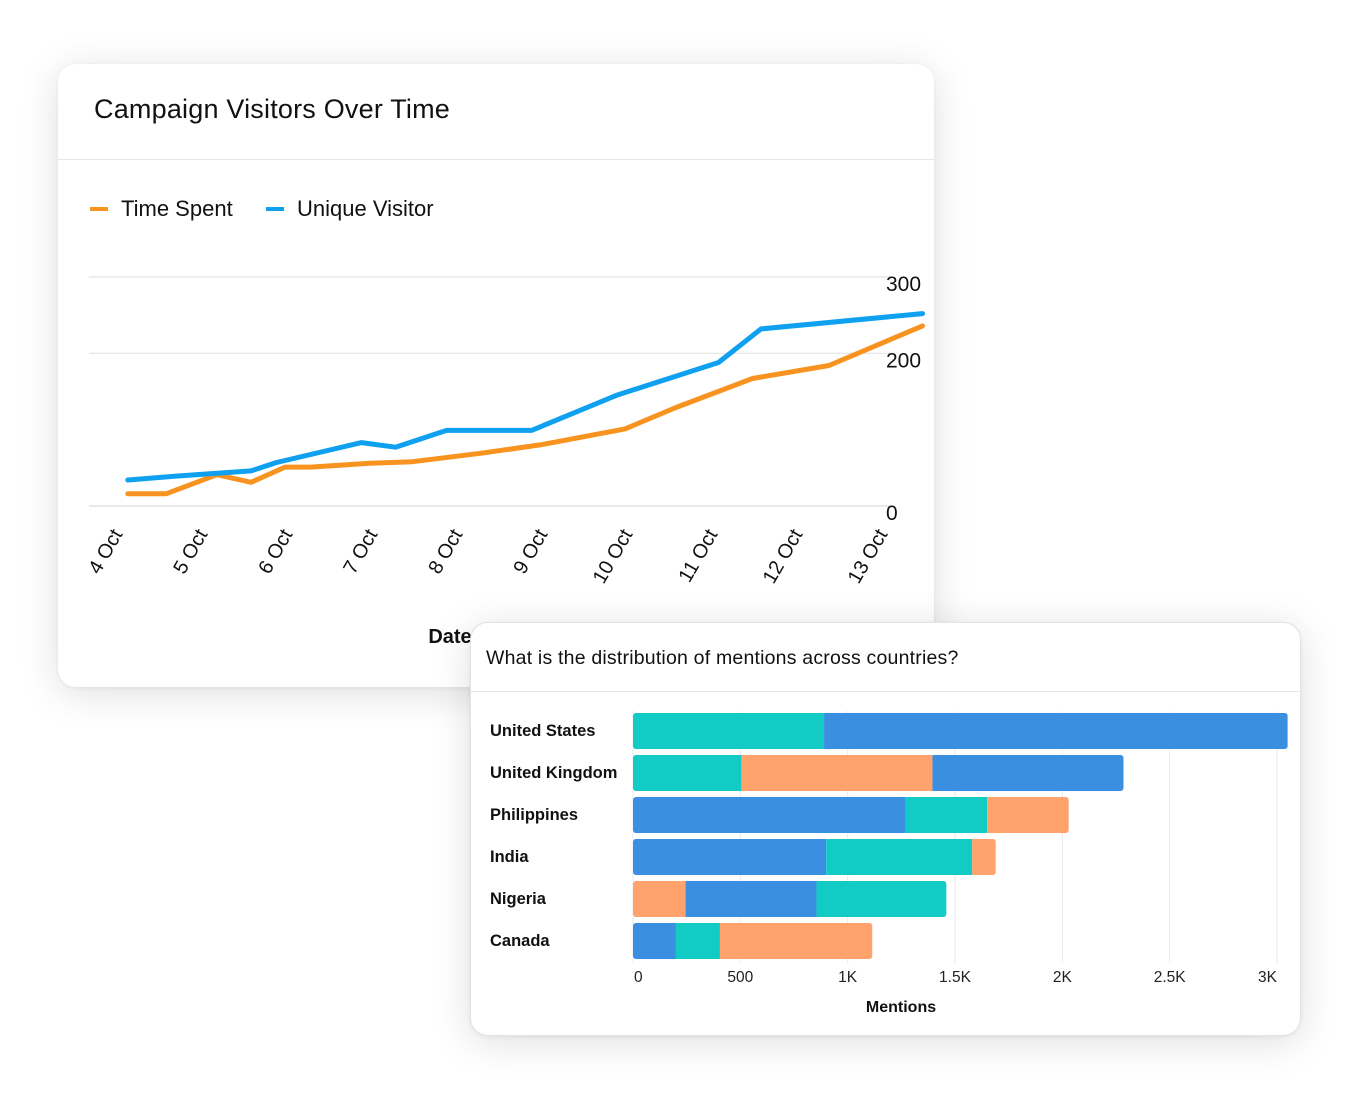 The width and height of the screenshot is (1360, 1100). What do you see at coordinates (272, 109) in the screenshot?
I see `line-chart-title: Campaign Visitors Over Time` at bounding box center [272, 109].